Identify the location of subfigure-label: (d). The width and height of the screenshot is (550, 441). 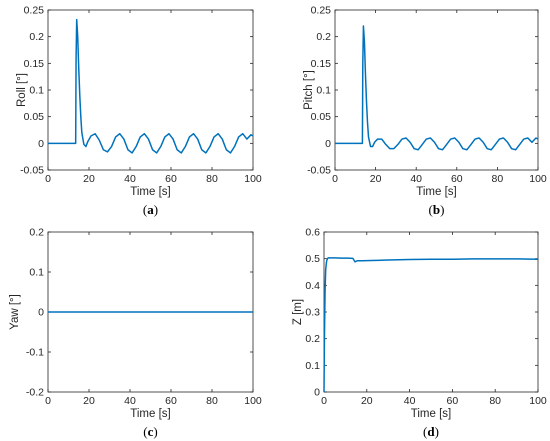
(431, 431).